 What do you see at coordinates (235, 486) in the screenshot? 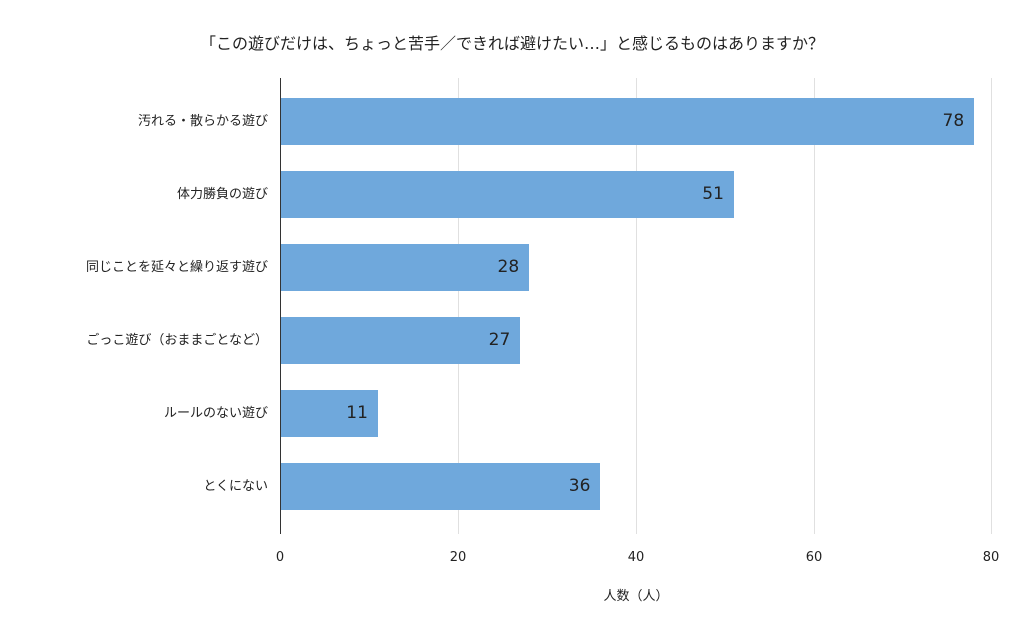
I see `category-label: とくにない` at bounding box center [235, 486].